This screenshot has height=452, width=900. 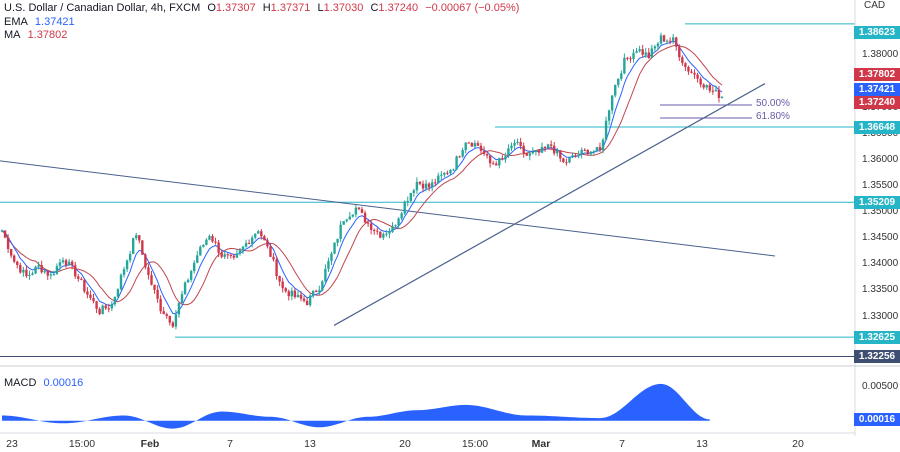 I want to click on x-tick-label: Feb, so click(x=150, y=444).